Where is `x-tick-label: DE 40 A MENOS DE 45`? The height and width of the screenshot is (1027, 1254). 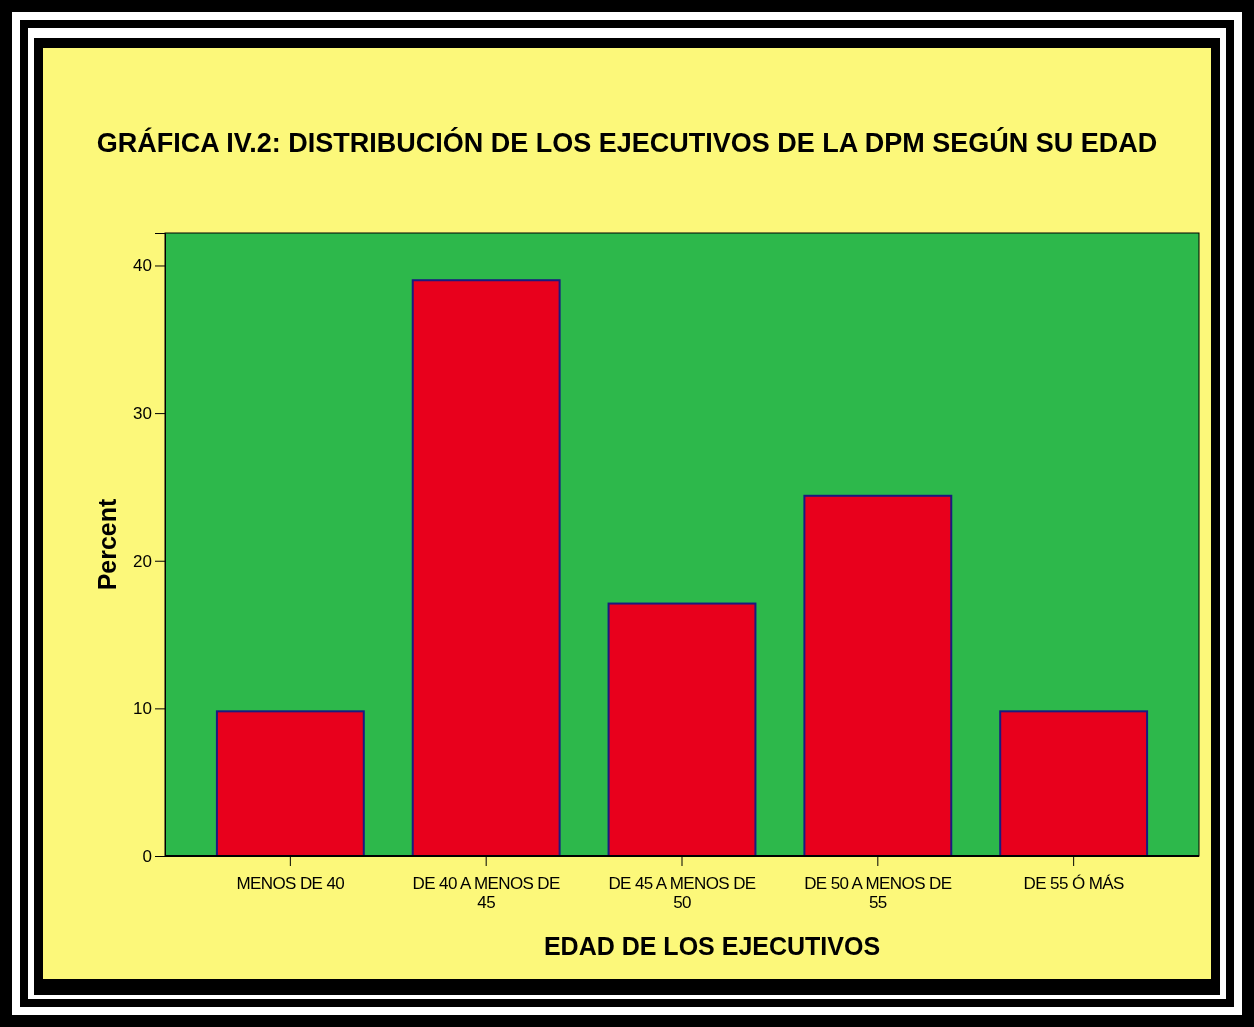
x-tick-label: DE 40 A MENOS DE 45 is located at coordinates (486, 893).